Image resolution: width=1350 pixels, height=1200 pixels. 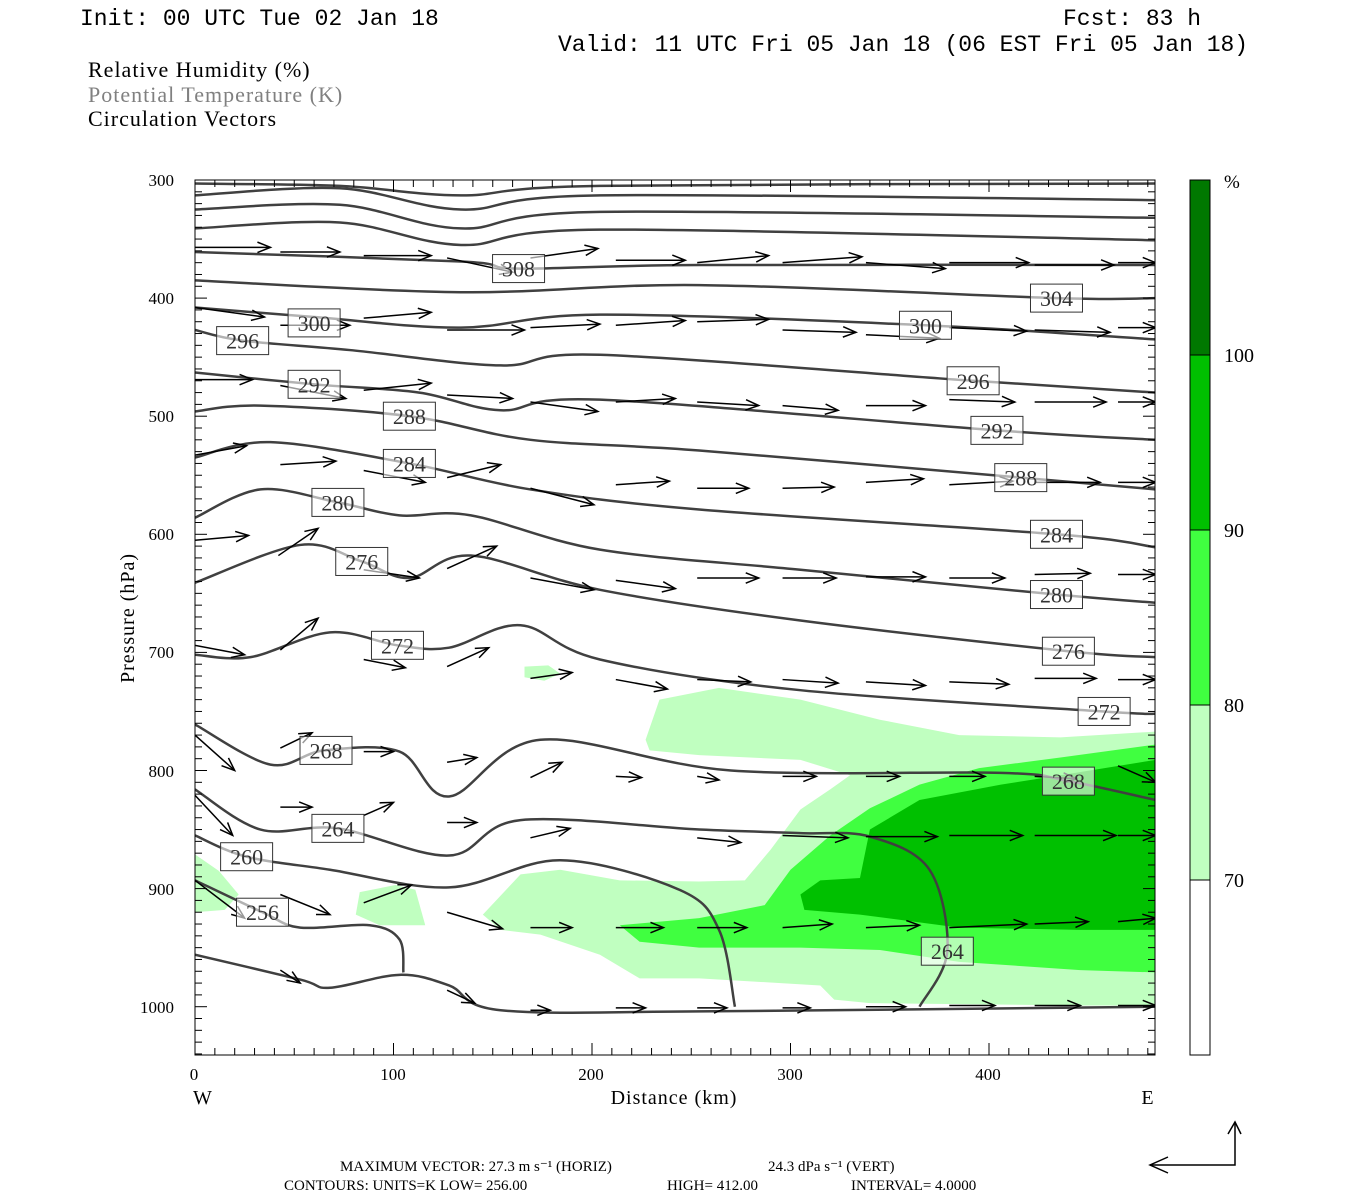 I want to click on contour-label-260: 260, so click(x=247, y=857).